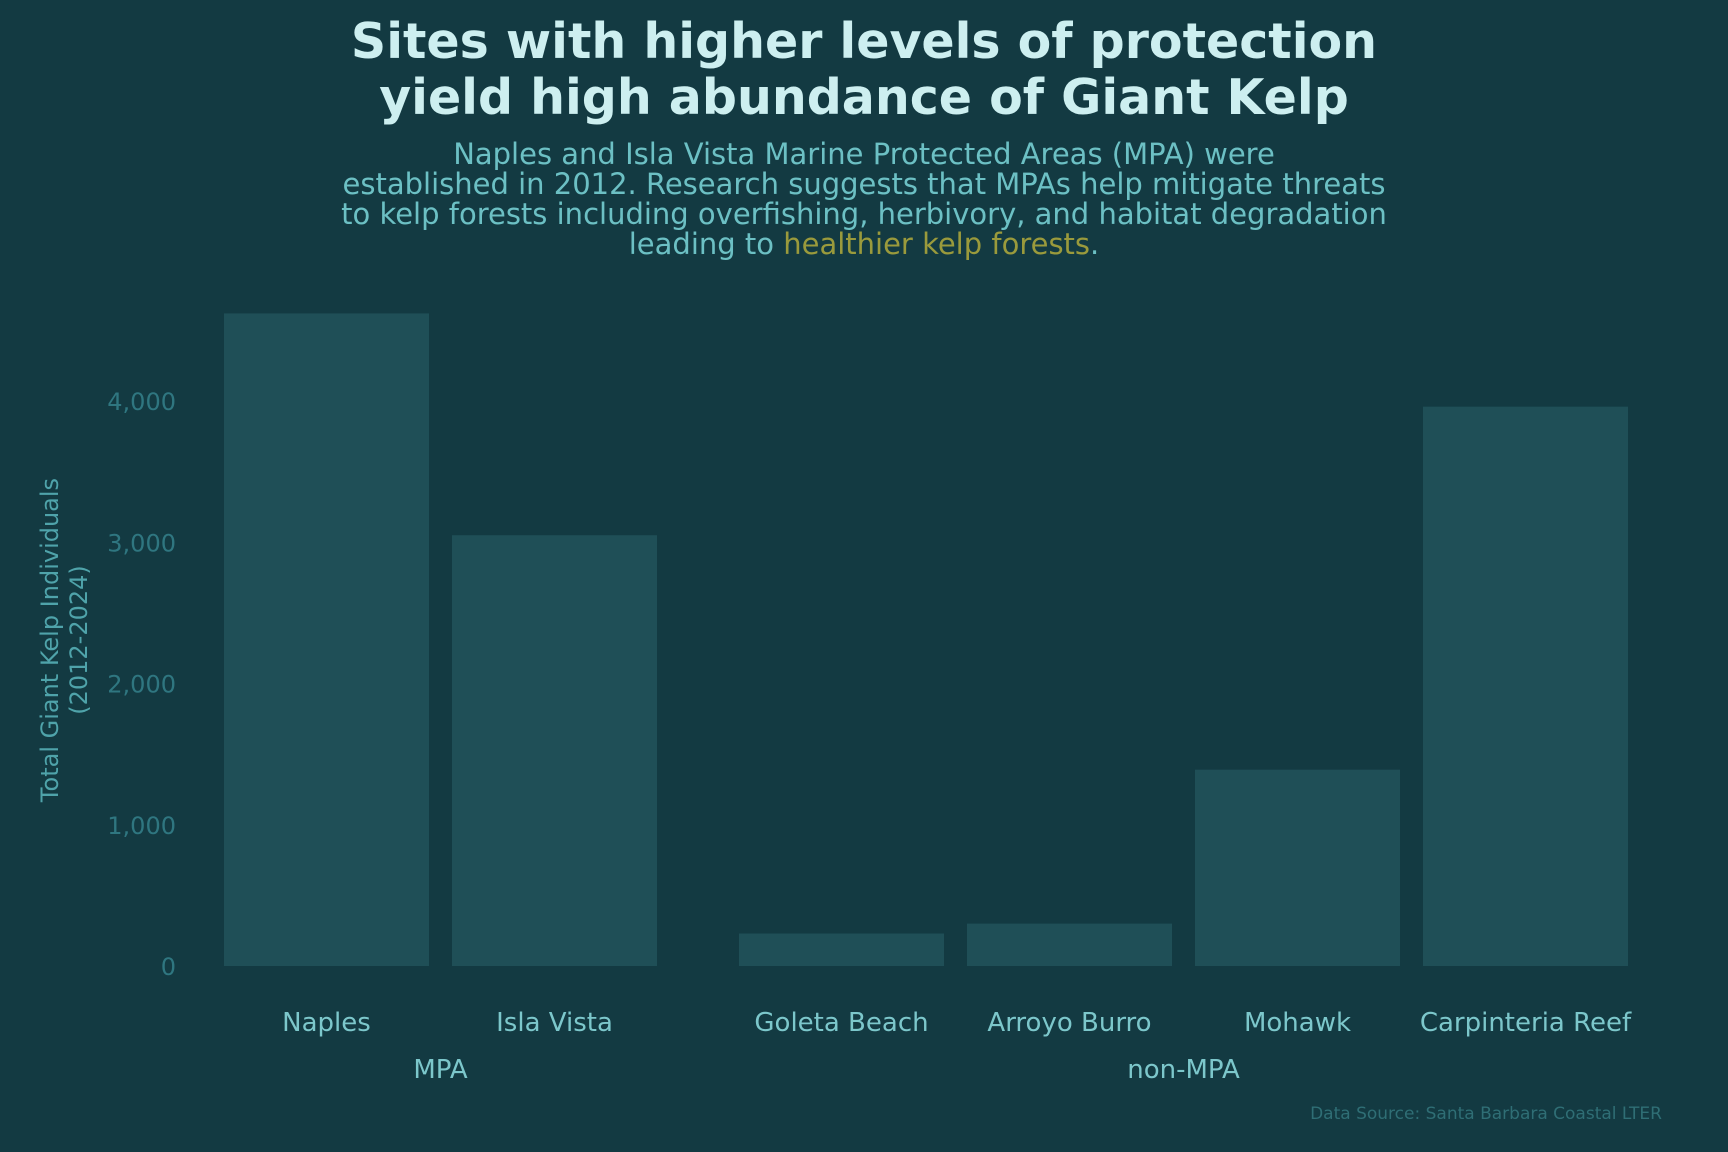 The image size is (1728, 1152). What do you see at coordinates (706, 244) in the screenshot?
I see `subtitle-prefix: leading to` at bounding box center [706, 244].